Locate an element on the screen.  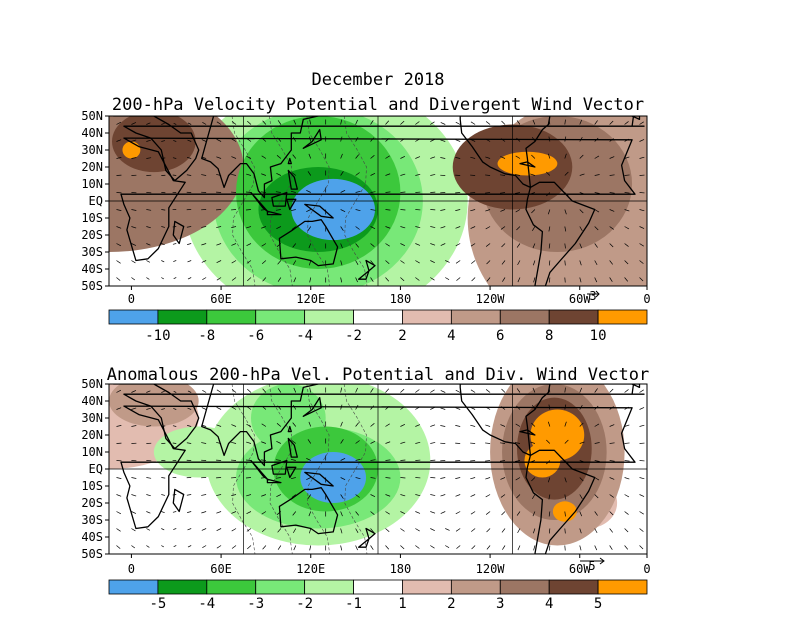
lat-label: 10S is located at coordinates (92, 486).